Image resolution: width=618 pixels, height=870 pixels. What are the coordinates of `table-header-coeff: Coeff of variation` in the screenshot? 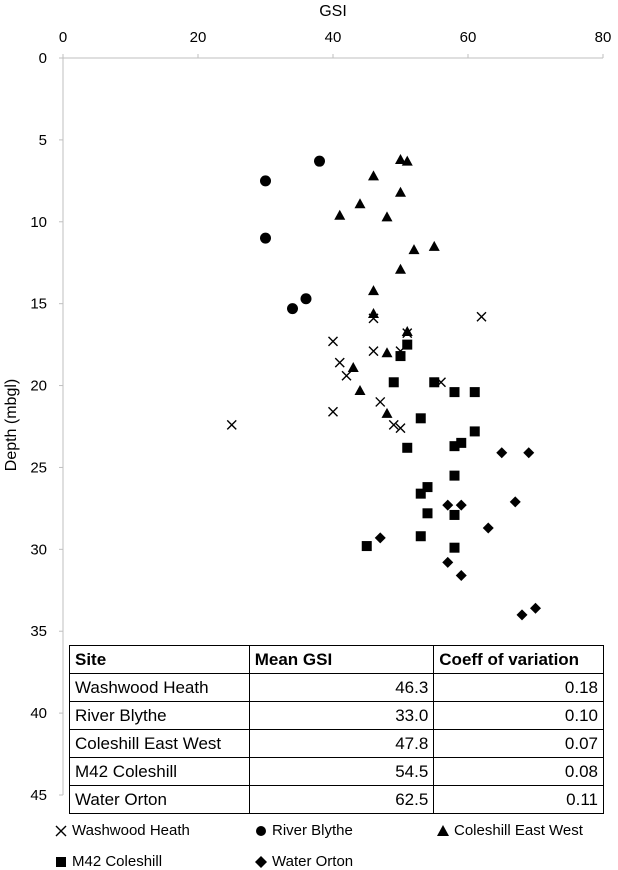 It's located at (518, 659).